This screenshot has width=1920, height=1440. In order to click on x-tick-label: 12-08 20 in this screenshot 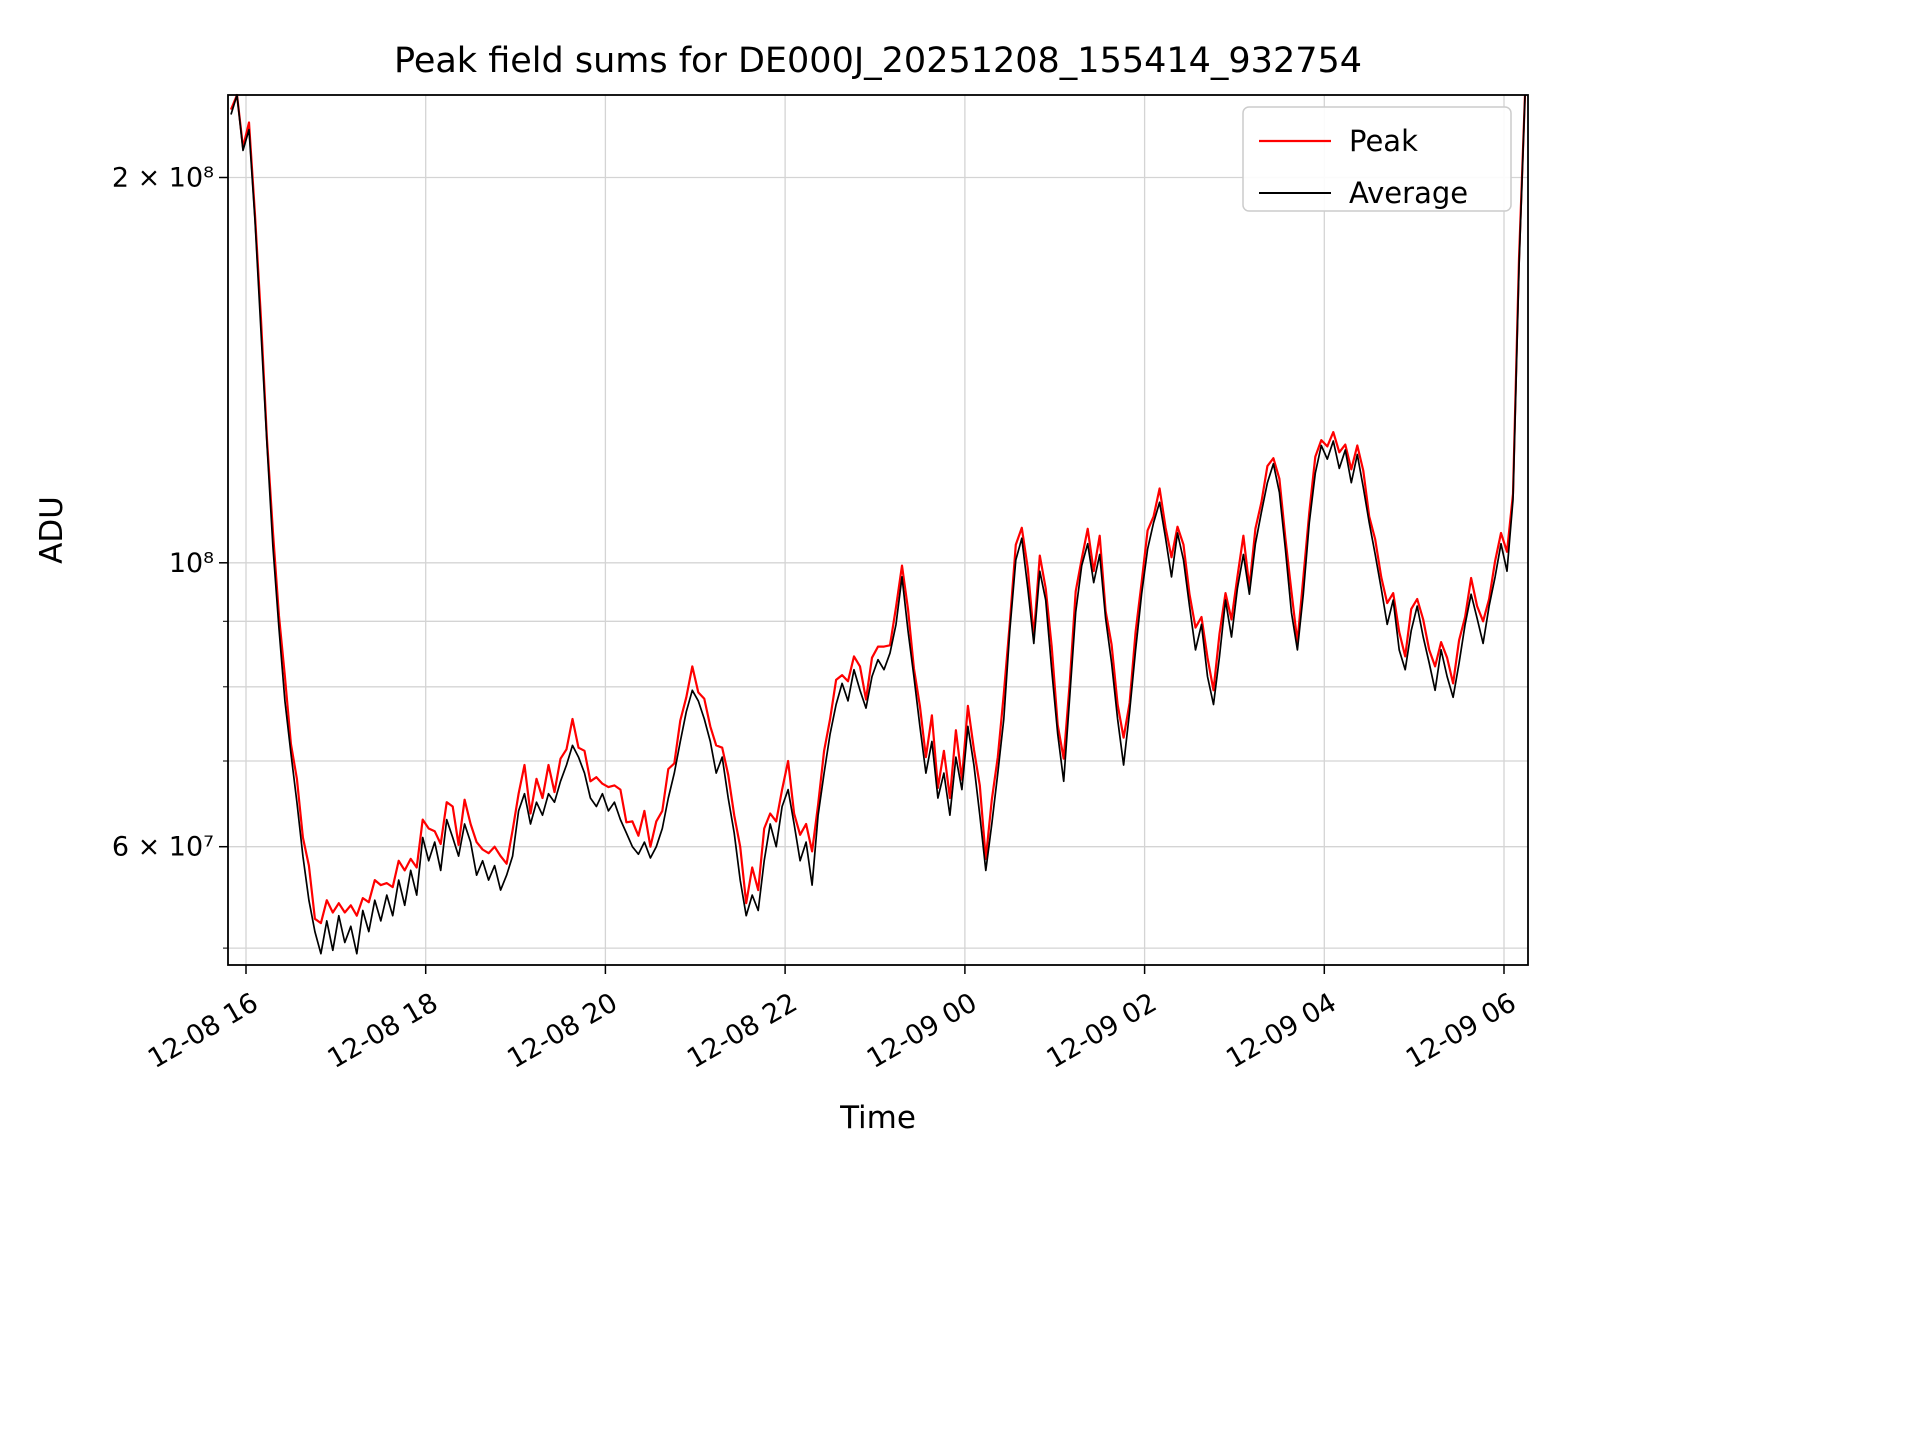, I will do `click(562, 1031)`.